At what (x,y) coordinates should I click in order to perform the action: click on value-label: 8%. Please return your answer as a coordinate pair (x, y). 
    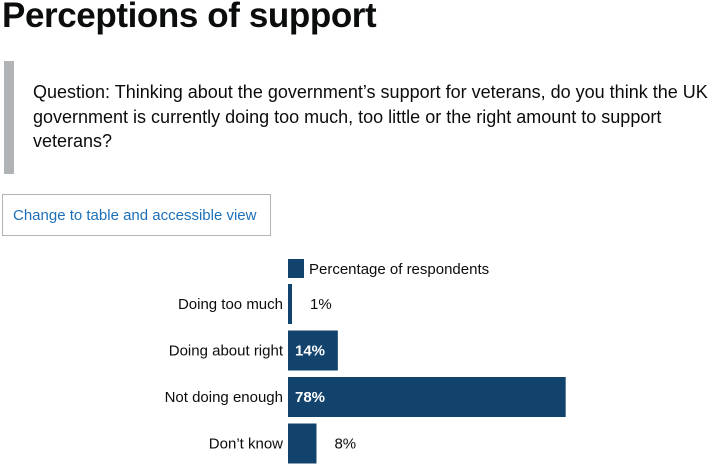
    Looking at the image, I should click on (345, 444).